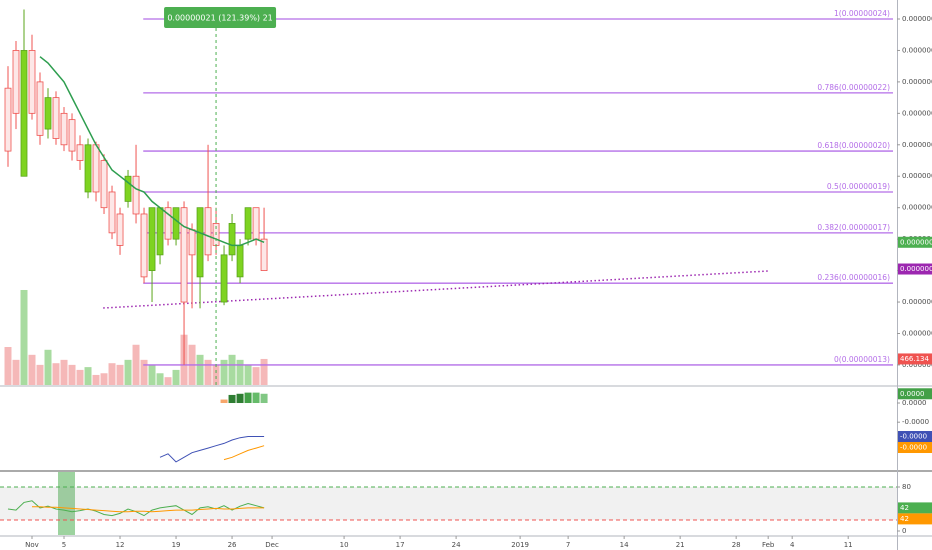 The image size is (932, 550). I want to click on highlight, so click(66, 503).